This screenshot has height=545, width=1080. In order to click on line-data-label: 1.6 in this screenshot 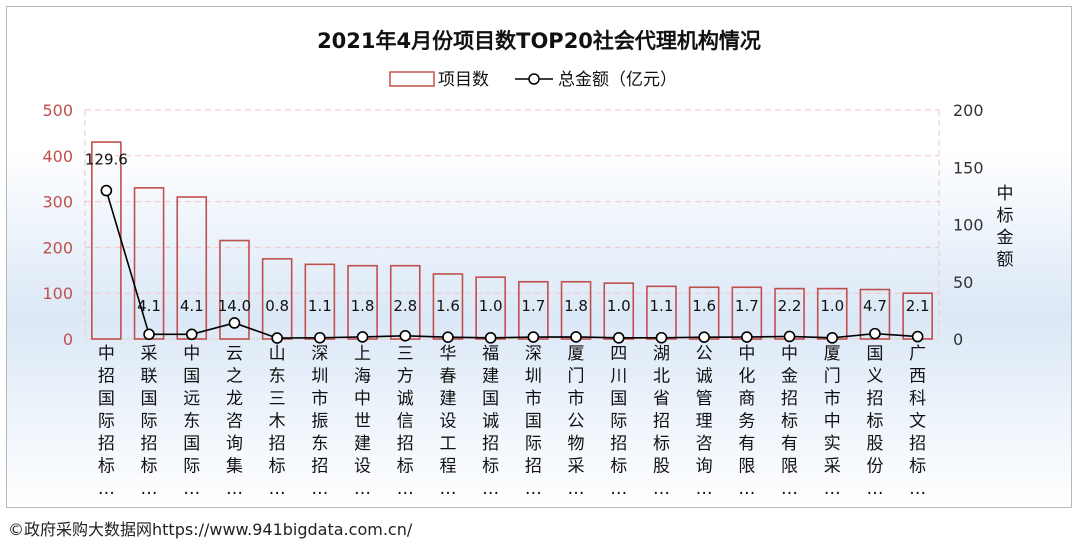, I will do `click(704, 306)`.